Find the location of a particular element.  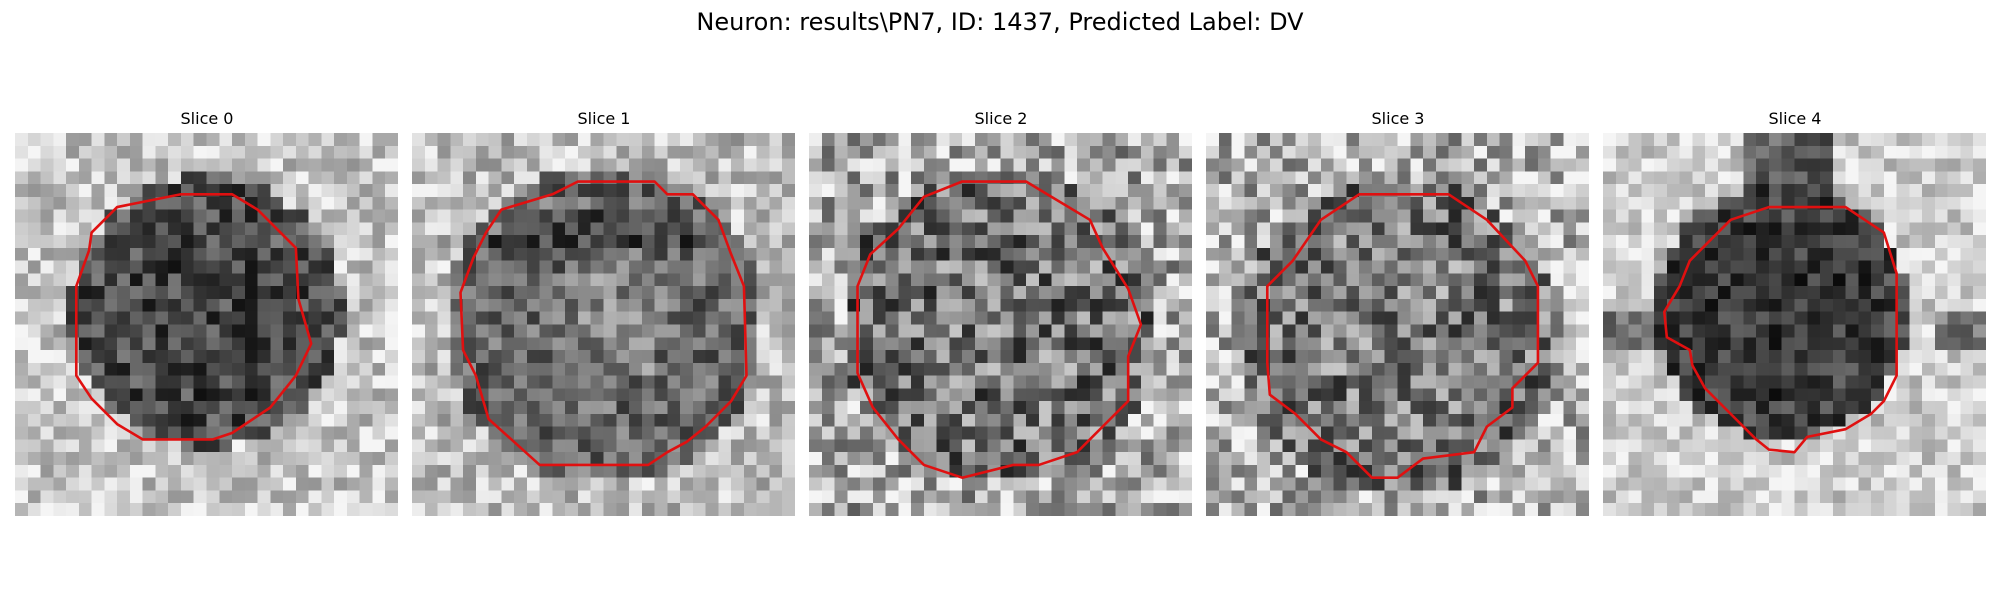

slice-2-panel: Slice 2 is located at coordinates (1001, 312).